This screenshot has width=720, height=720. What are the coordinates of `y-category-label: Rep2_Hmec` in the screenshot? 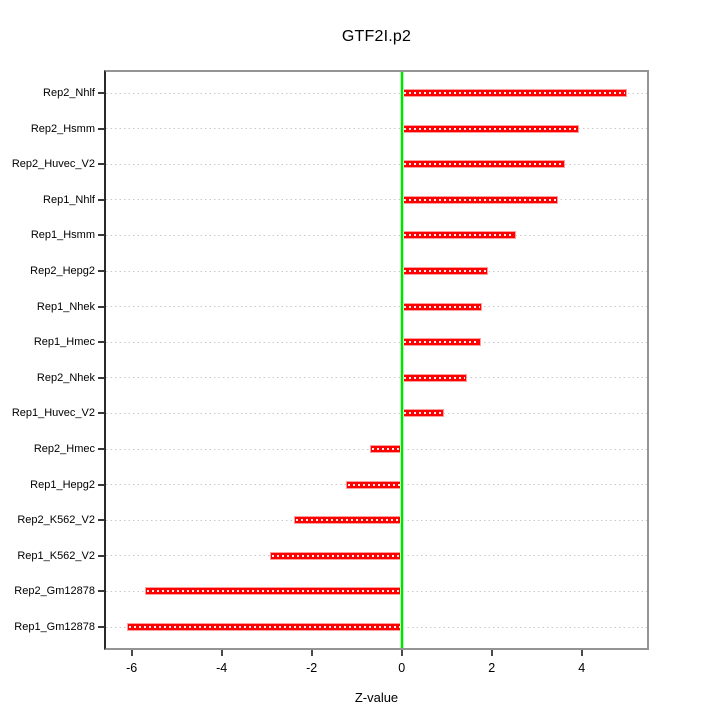 It's located at (64, 449).